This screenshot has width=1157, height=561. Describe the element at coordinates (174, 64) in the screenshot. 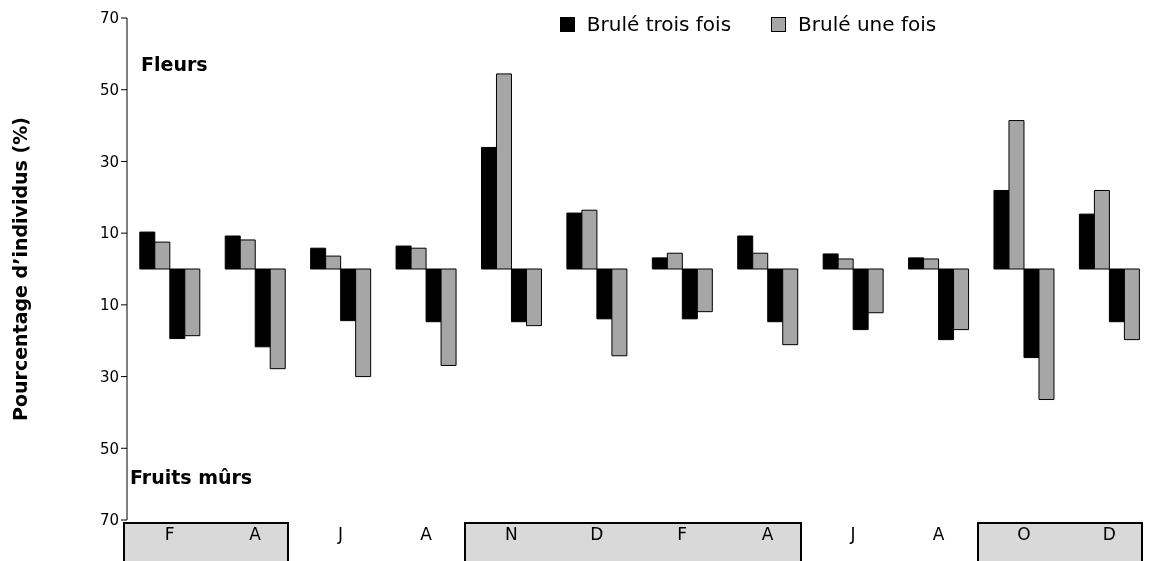

I see `annotation: Fleurs` at that location.